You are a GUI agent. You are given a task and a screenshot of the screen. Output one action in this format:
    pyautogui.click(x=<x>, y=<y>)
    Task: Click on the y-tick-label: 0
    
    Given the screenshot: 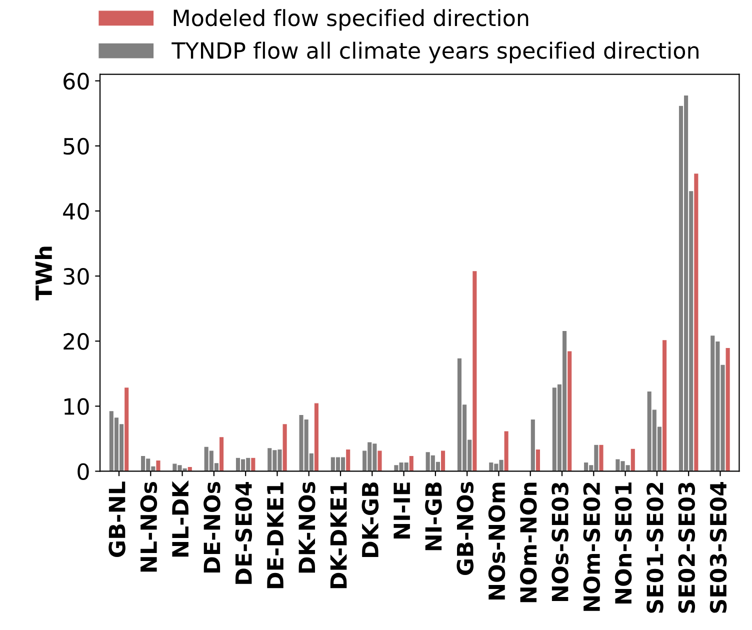 What is the action you would take?
    pyautogui.click(x=83, y=471)
    